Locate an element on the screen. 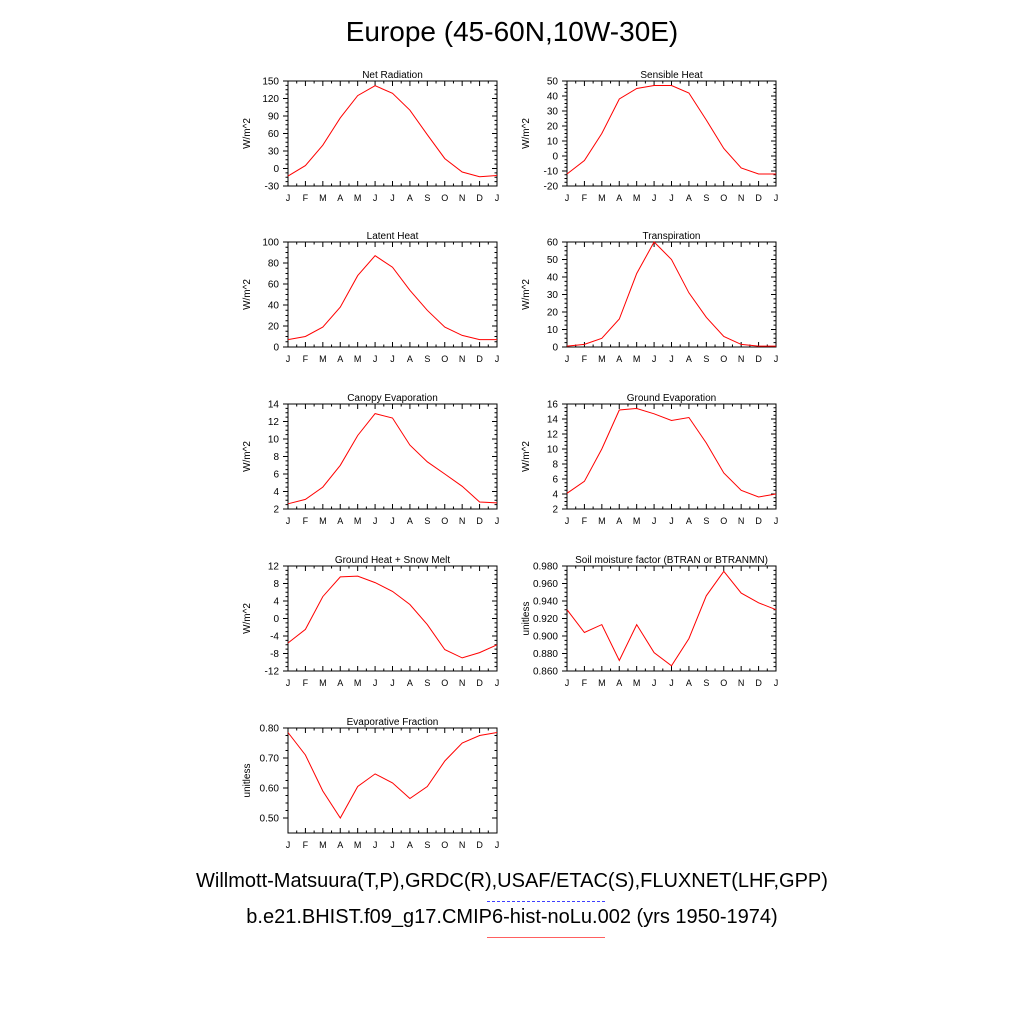 The height and width of the screenshot is (1024, 1024). y-tick-label: 120 is located at coordinates (270, 99).